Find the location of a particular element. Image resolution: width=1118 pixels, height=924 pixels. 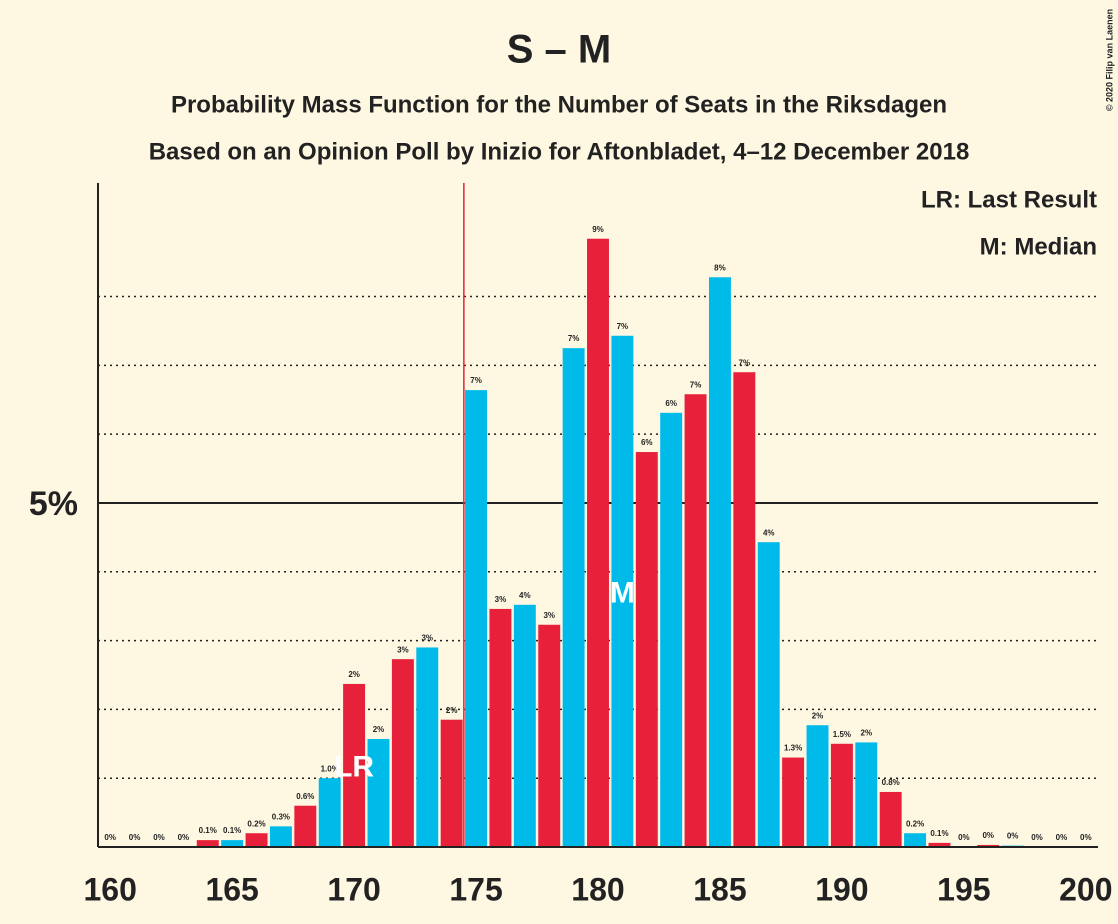

chart-title: S – M is located at coordinates (559, 50).